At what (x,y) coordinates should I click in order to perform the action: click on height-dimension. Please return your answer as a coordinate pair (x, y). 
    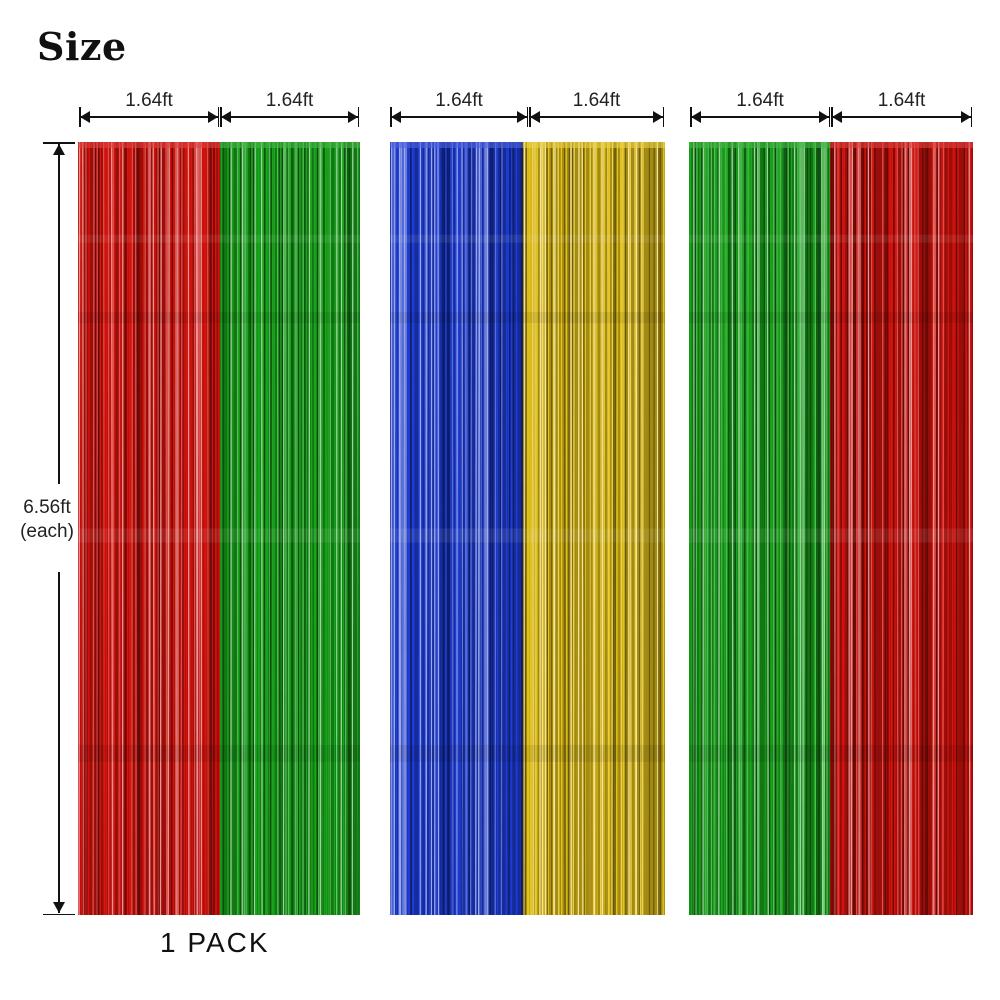
    Looking at the image, I should click on (60, 528).